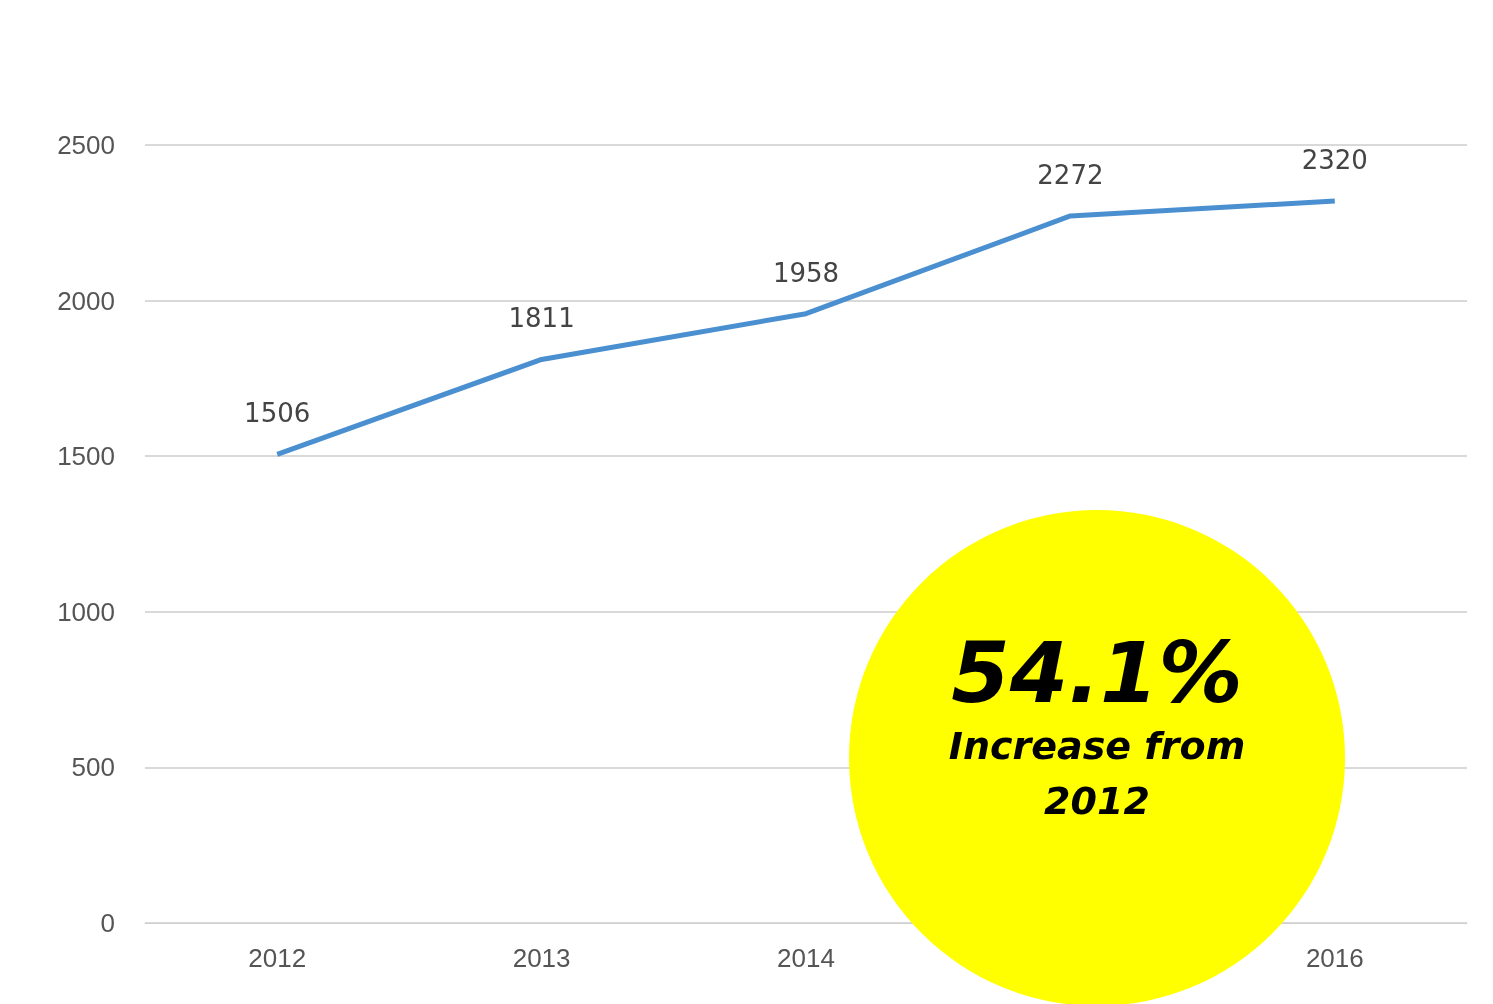 Image resolution: width=1493 pixels, height=1004 pixels. Describe the element at coordinates (806, 272) in the screenshot. I see `data-label: 1958` at that location.